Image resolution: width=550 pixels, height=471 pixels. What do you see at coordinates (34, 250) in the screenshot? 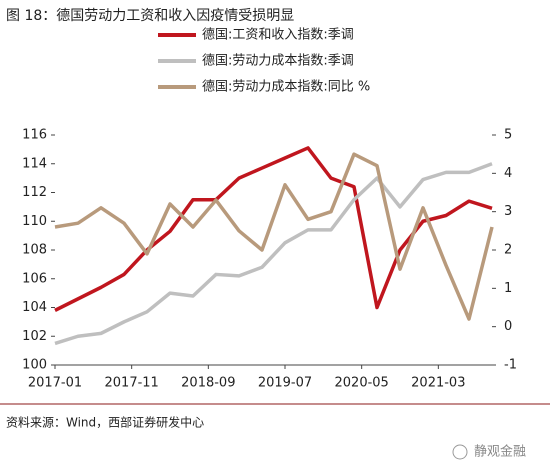
I see `y-tick-label: 108` at bounding box center [34, 250].